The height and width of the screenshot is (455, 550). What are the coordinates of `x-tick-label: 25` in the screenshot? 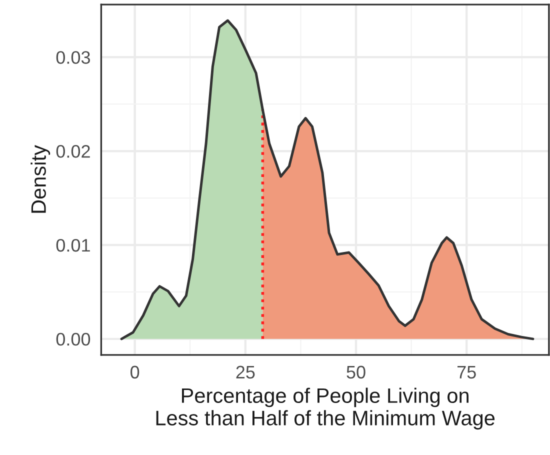 It's located at (245, 372).